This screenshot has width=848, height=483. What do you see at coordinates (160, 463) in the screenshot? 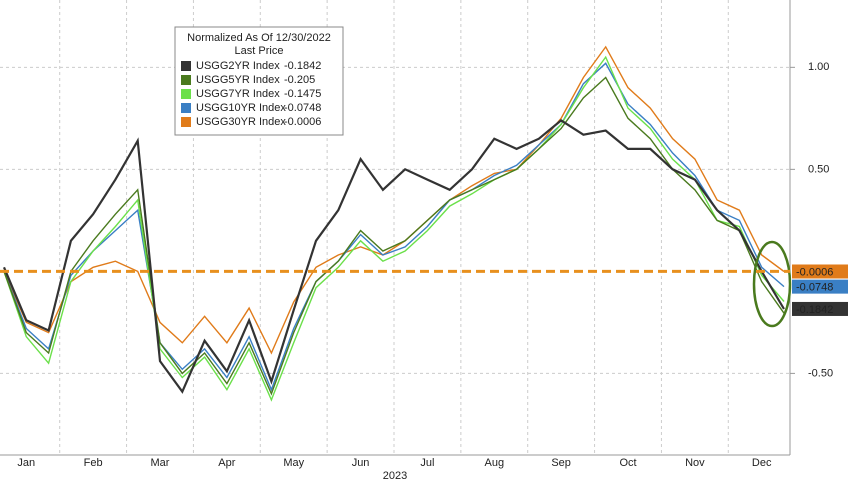
I see `x-tick-label: Mar` at bounding box center [160, 463].